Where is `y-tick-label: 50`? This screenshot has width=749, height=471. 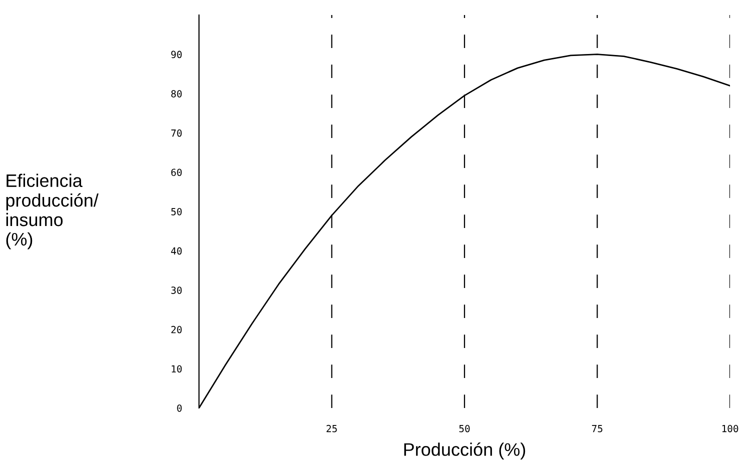 y-tick-label: 50 is located at coordinates (176, 212).